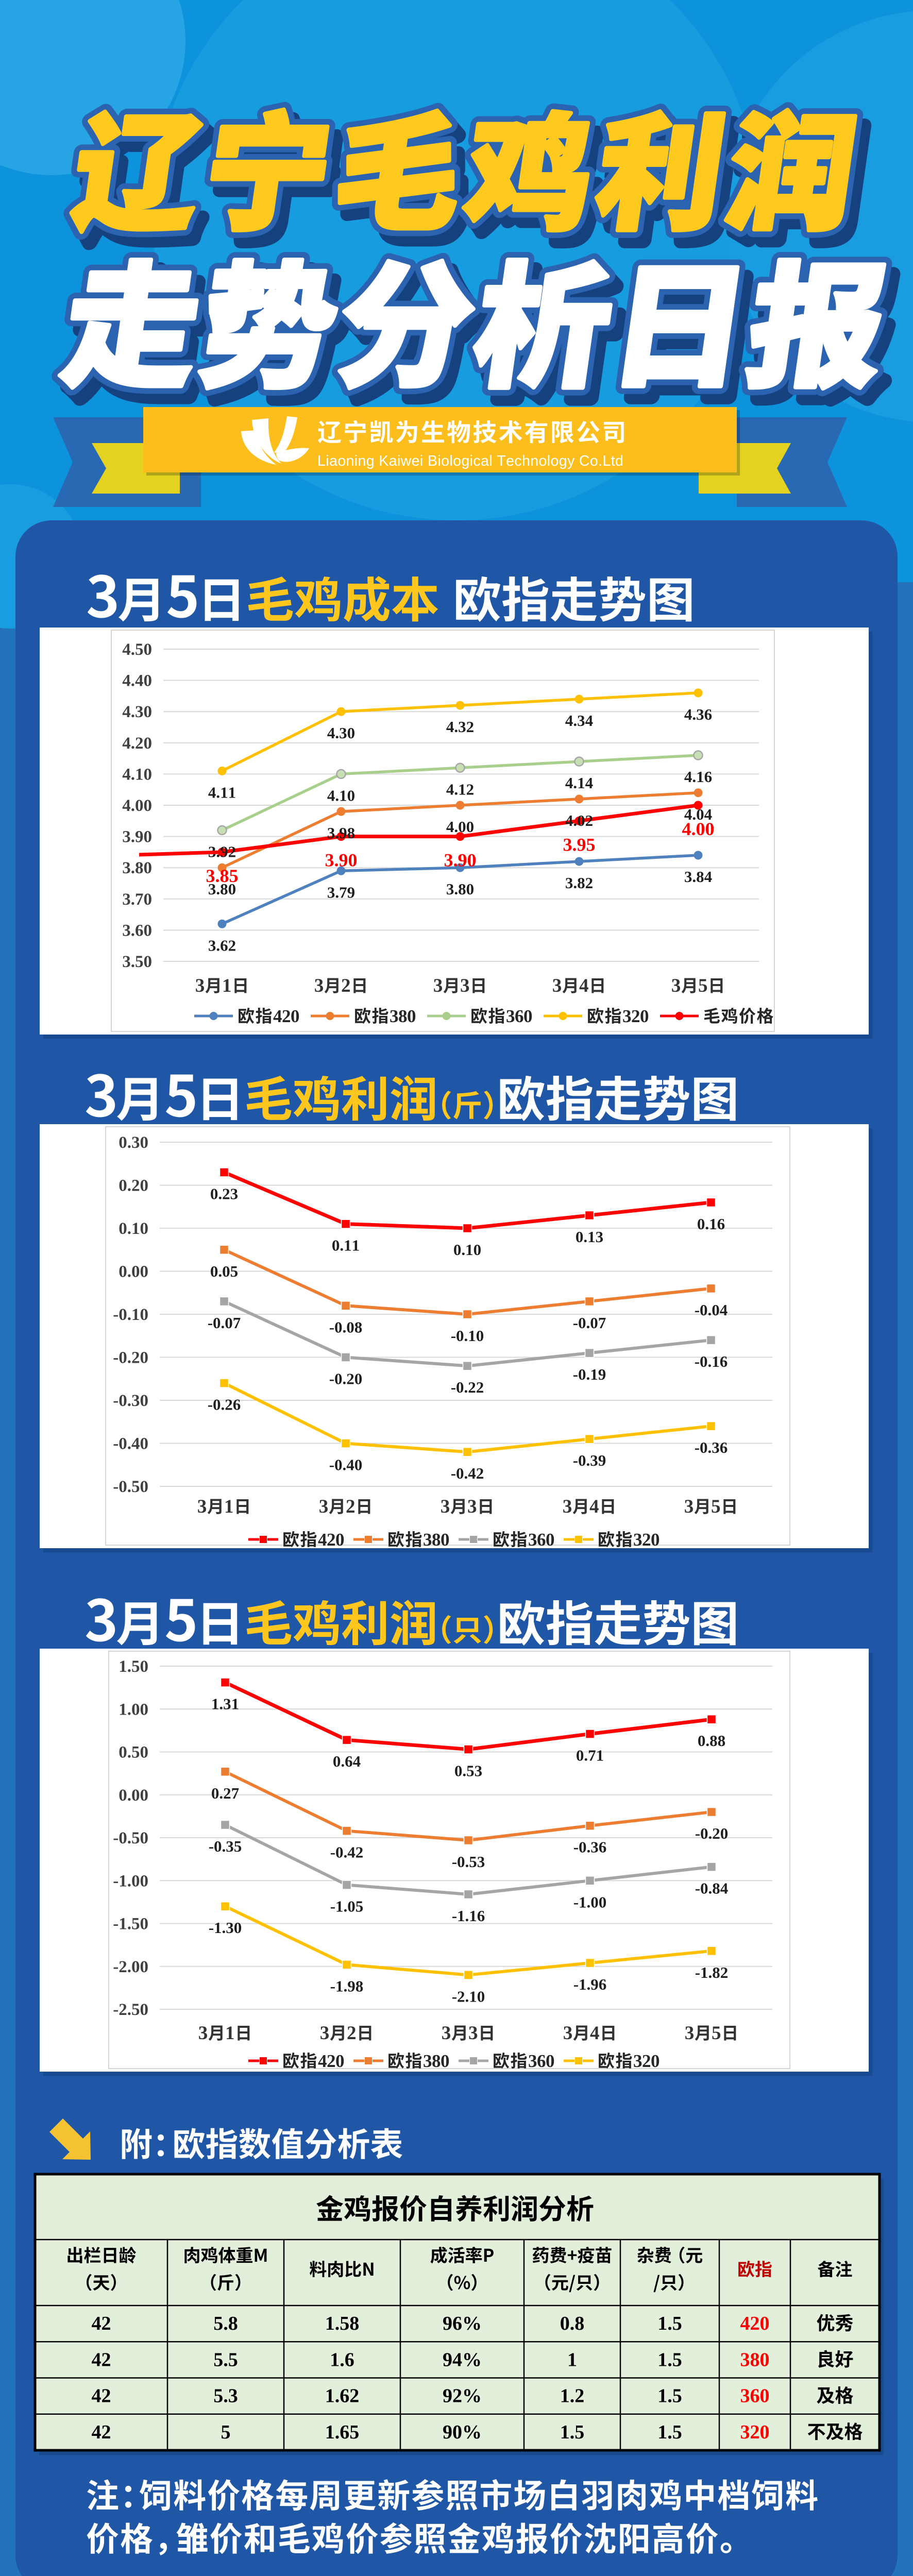 This screenshot has height=2576, width=913. What do you see at coordinates (342, 2323) in the screenshot?
I see `svg-text: 1.58` at bounding box center [342, 2323].